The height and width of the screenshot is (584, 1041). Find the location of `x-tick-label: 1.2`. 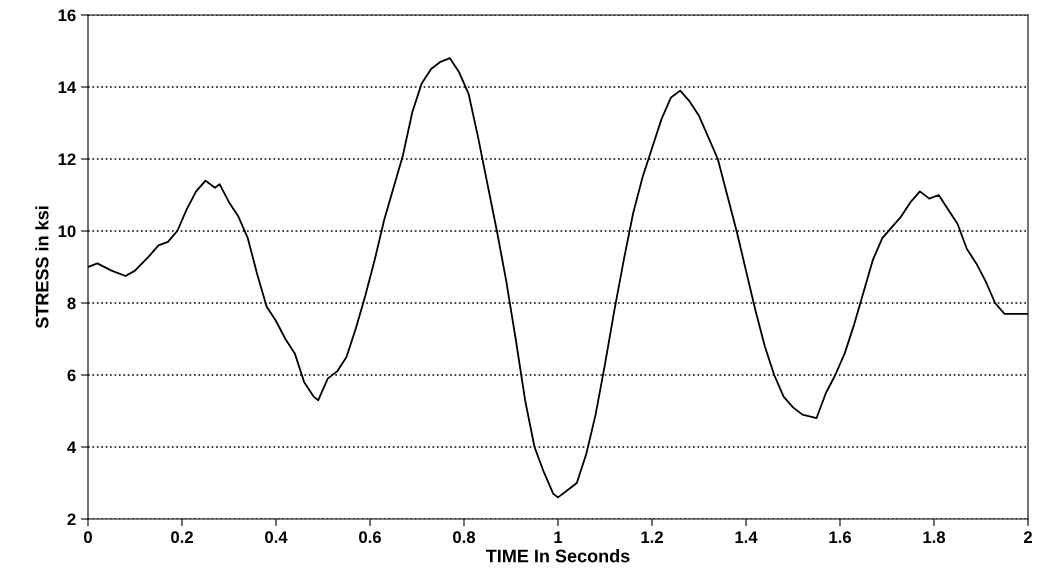

x-tick-label: 1.2 is located at coordinates (652, 537).